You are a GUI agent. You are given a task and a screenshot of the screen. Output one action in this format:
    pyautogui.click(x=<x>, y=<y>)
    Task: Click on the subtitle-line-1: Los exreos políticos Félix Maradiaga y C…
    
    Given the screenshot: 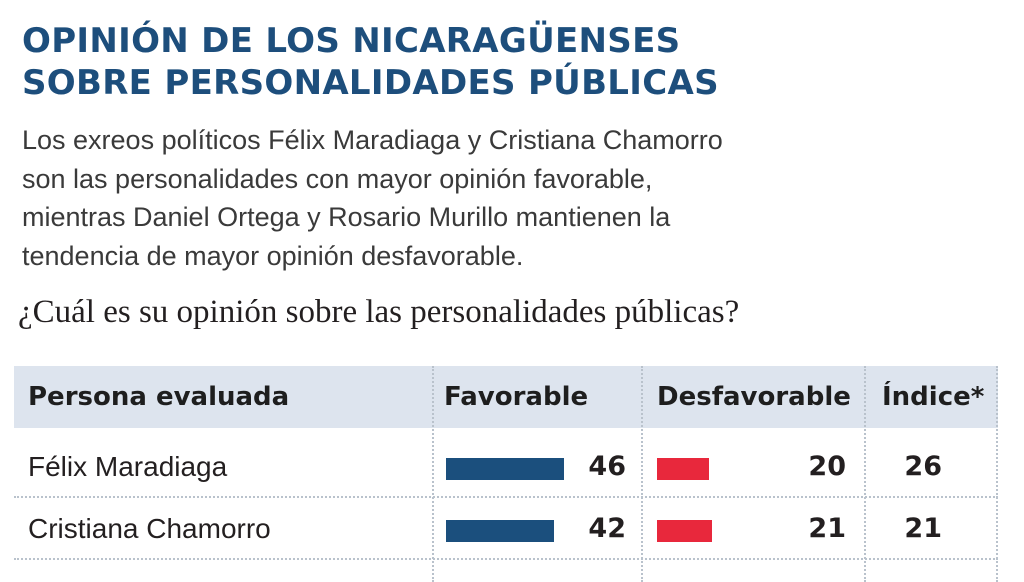 What is the action you would take?
    pyautogui.click(x=372, y=140)
    